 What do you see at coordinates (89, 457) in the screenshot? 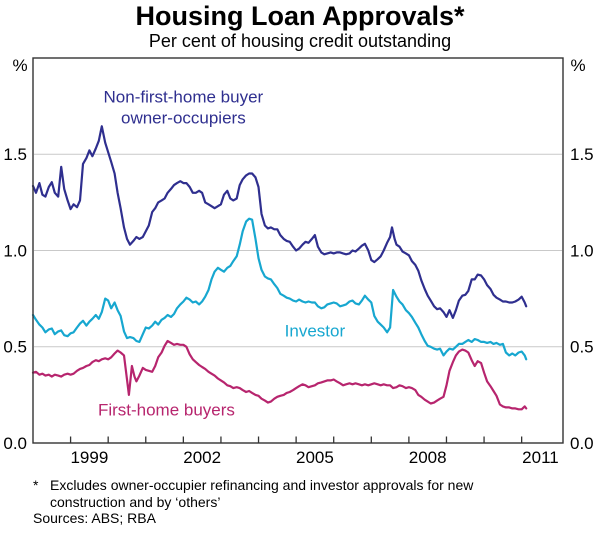
I see `x-axis-label-1999: 1999` at bounding box center [89, 457].